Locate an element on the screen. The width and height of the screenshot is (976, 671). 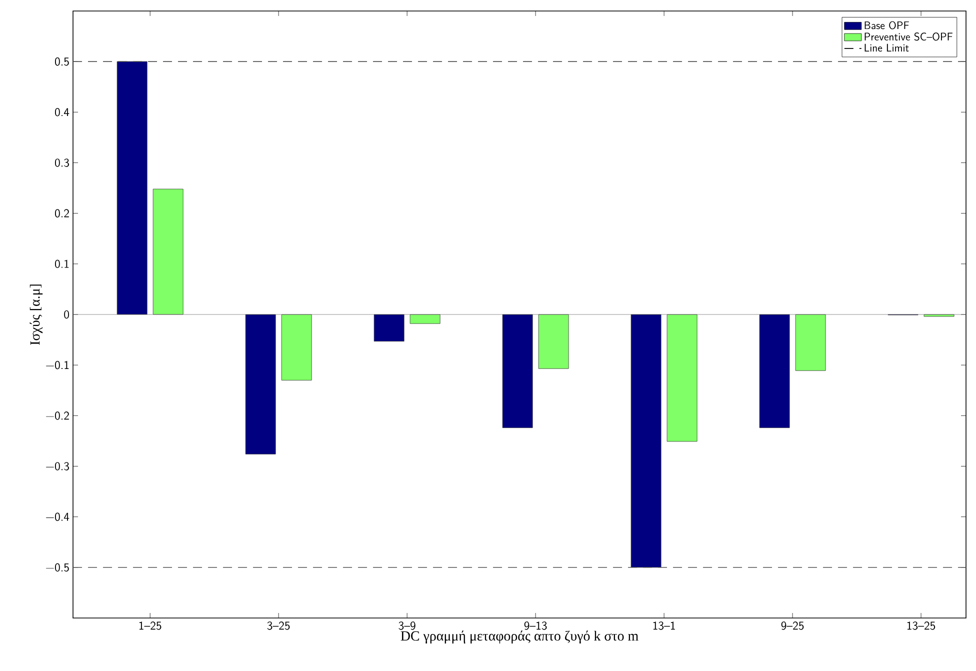
x-tick-label: 13–1 is located at coordinates (664, 626).